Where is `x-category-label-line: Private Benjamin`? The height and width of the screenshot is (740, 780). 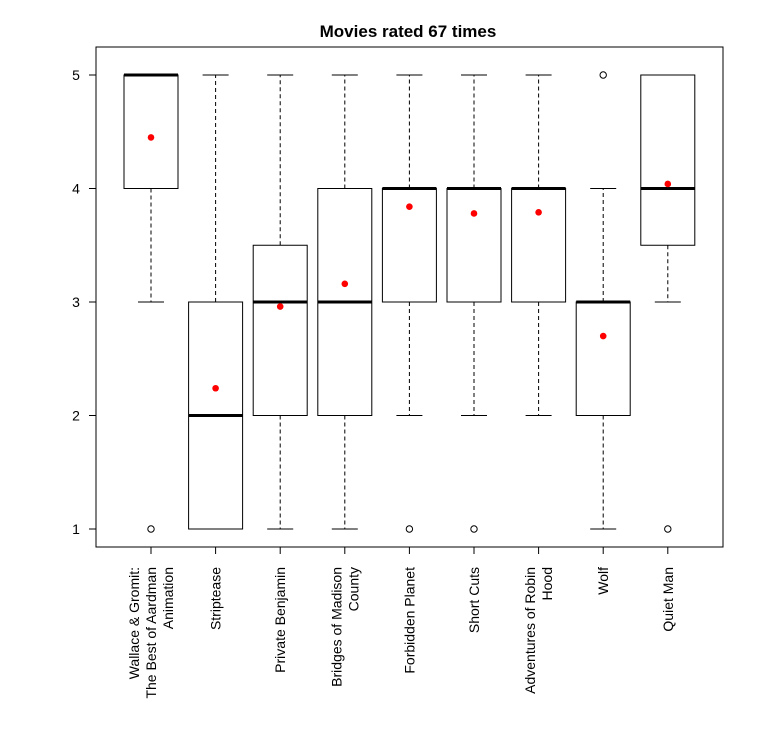
x-category-label-line: Private Benjamin is located at coordinates (280, 620).